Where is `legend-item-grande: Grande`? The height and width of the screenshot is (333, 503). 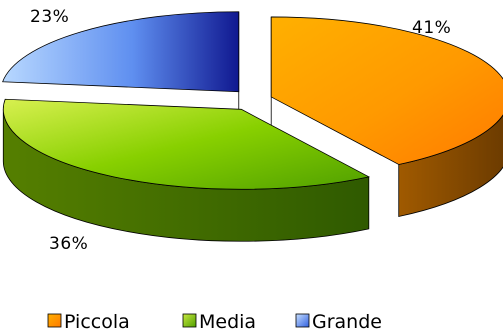
legend-item-grande: Grande is located at coordinates (338, 322).